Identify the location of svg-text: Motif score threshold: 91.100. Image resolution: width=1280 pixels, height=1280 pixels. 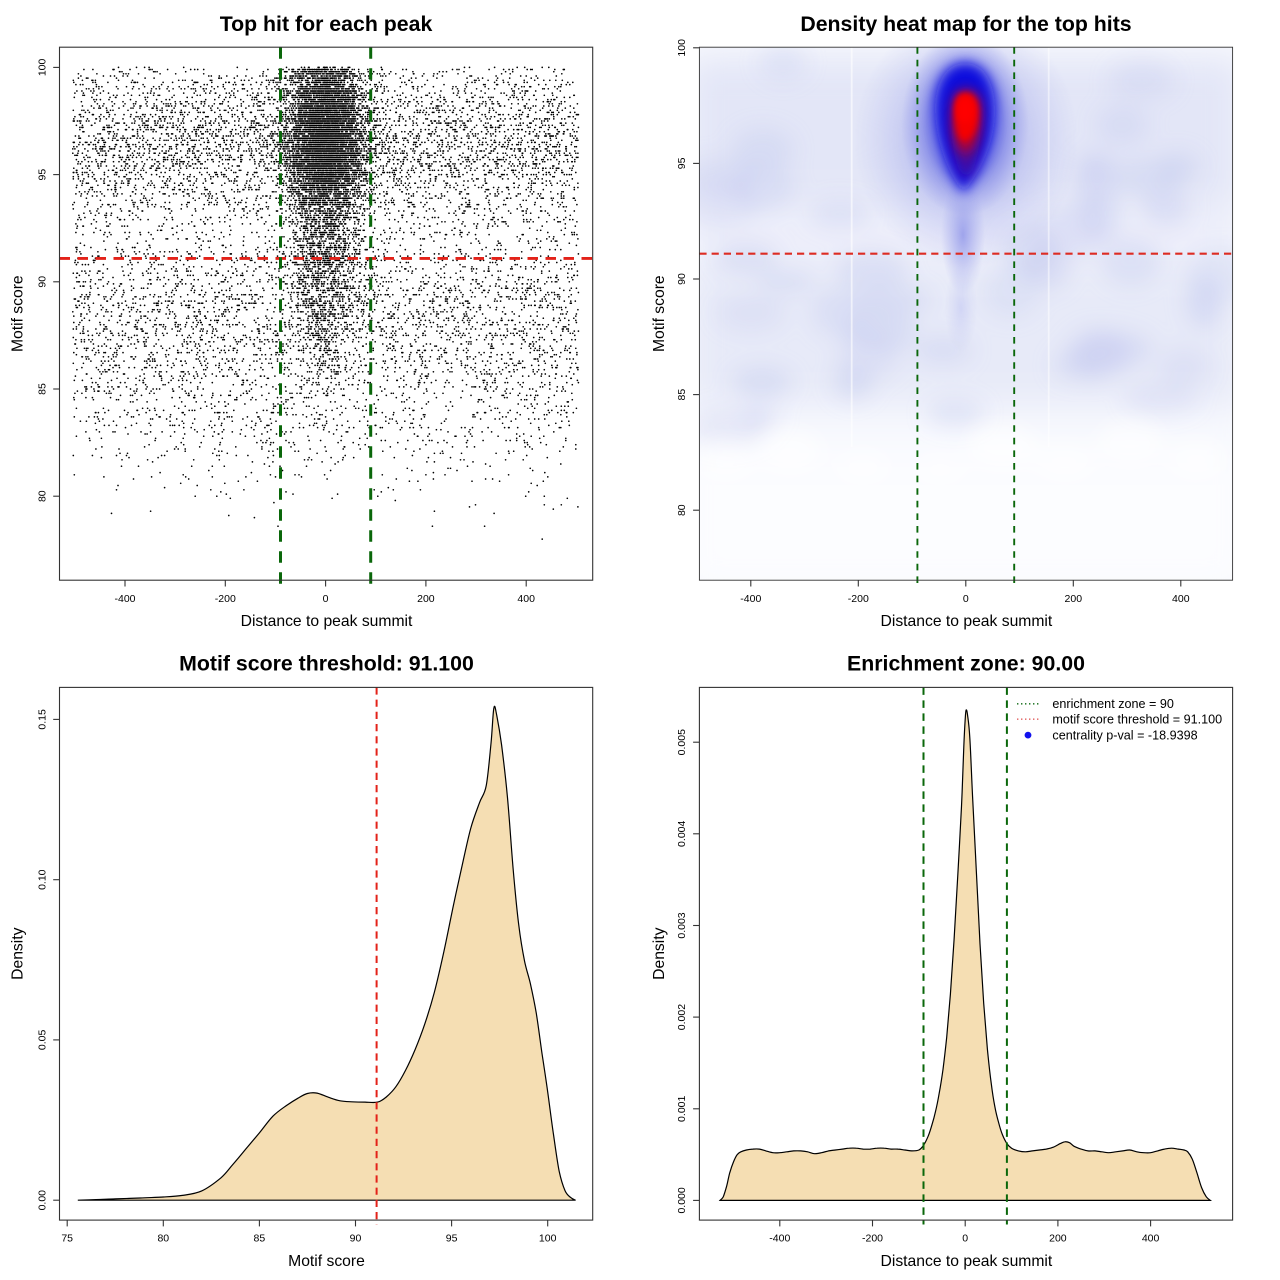
(326, 663).